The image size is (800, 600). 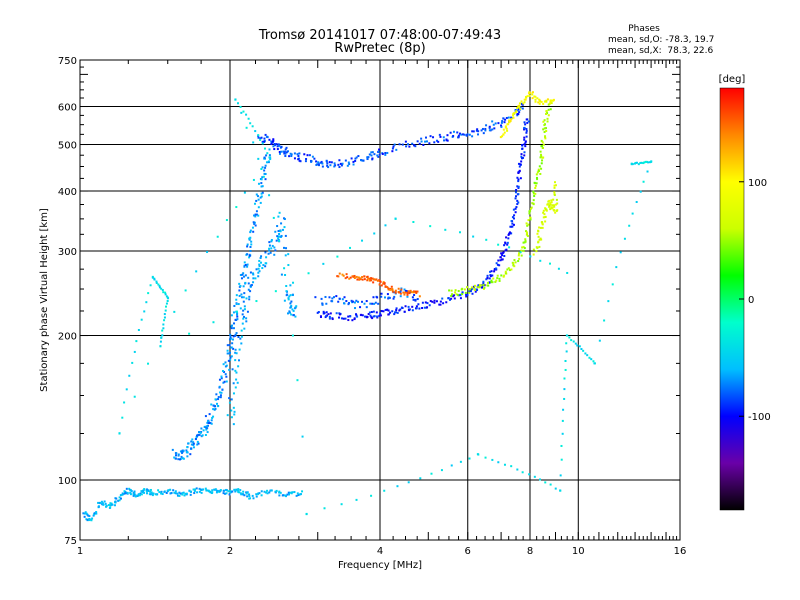 What do you see at coordinates (759, 417) in the screenshot?
I see `colorbar-tick-label: -100` at bounding box center [759, 417].